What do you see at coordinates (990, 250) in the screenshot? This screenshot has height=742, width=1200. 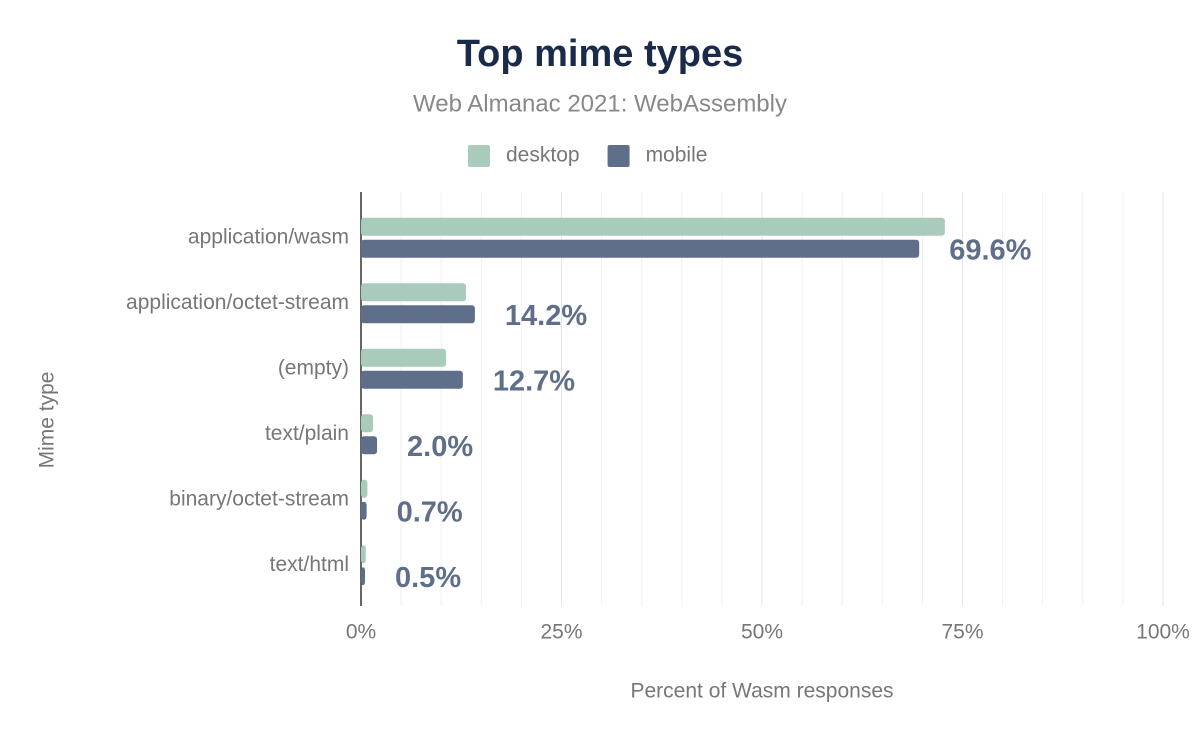 I see `value-label: 69.6%` at bounding box center [990, 250].